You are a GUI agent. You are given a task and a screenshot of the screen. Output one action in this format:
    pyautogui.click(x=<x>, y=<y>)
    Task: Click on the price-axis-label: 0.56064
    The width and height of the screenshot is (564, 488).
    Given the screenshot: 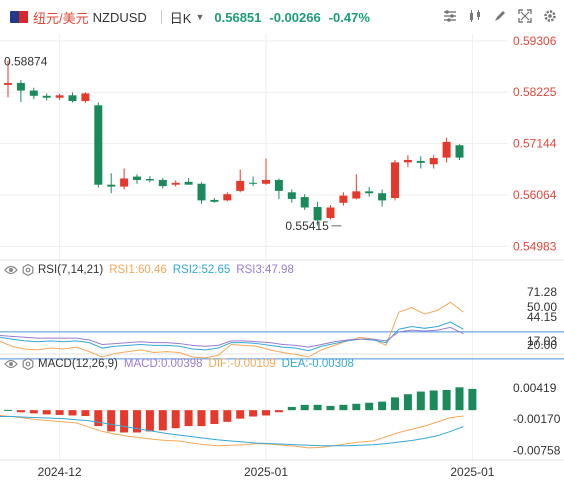 What is the action you would take?
    pyautogui.click(x=535, y=195)
    